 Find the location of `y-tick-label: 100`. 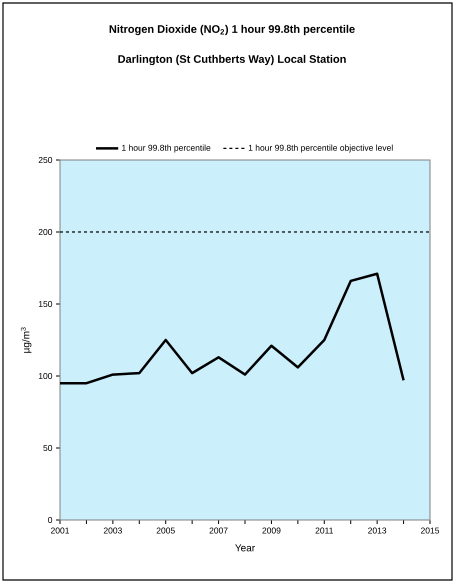

y-tick-label: 100 is located at coordinates (45, 376).